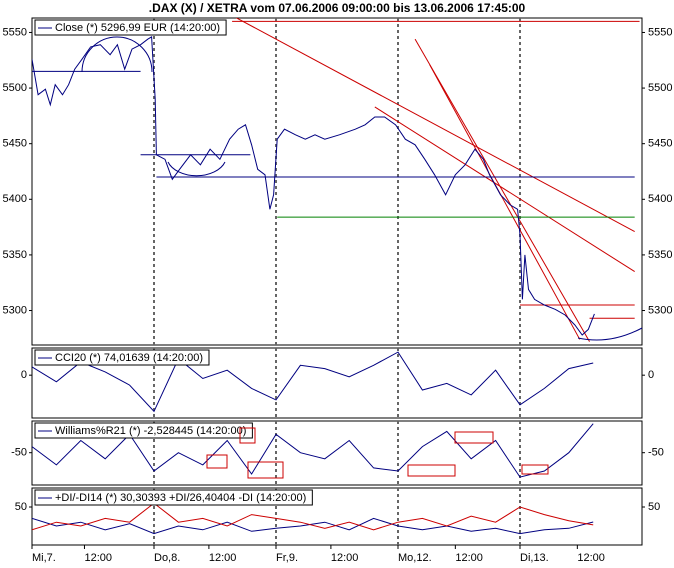 The height and width of the screenshot is (568, 674). What do you see at coordinates (137, 28) in the screenshot?
I see `legend-label: Close (*) 5296,99 EUR (14:20:00)` at bounding box center [137, 28].